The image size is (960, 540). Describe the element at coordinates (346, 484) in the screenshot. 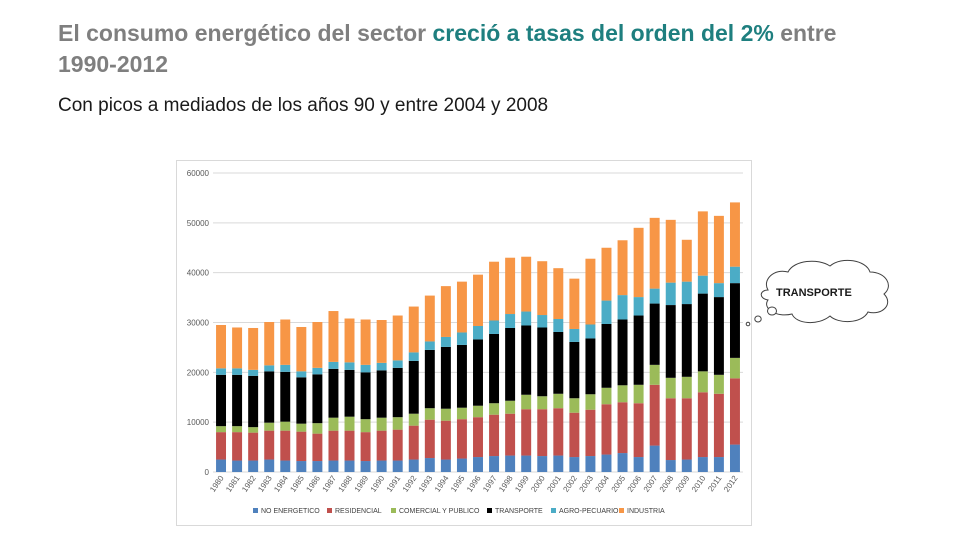

I see `x-tick-label: 1988` at that location.